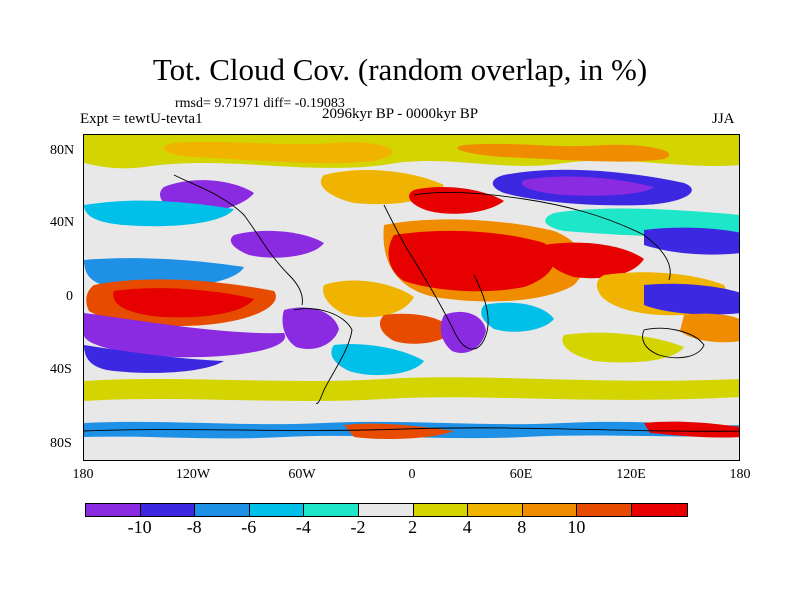  Describe the element at coordinates (400, 114) in the screenshot. I see `period-label: 2096kyr BP - 0000kyr BP` at that location.